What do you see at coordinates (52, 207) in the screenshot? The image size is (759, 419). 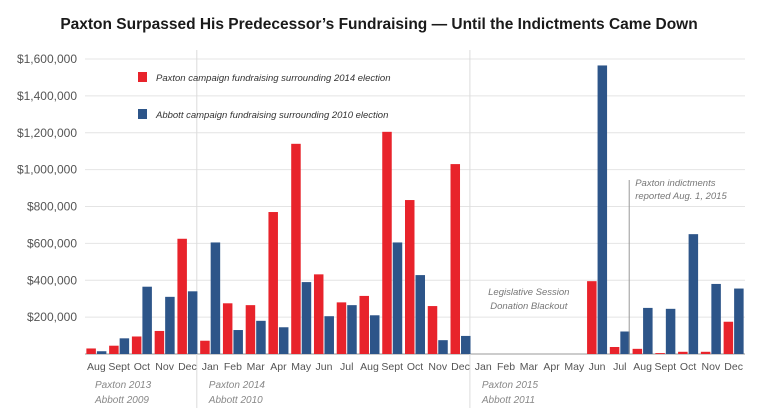 I see `y-tick-label: $800,000` at bounding box center [52, 207].